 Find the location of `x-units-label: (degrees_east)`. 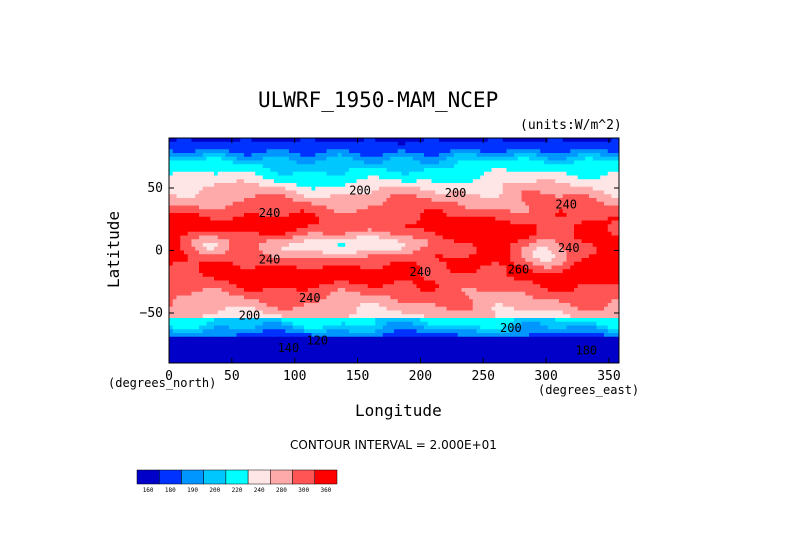

x-units-label: (degrees_east) is located at coordinates (589, 390).